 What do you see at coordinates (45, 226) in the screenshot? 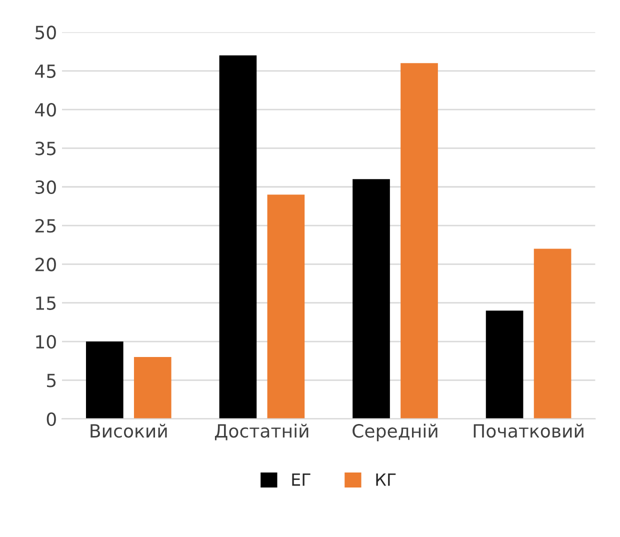
I see `y-tick-label: 25` at bounding box center [45, 226].